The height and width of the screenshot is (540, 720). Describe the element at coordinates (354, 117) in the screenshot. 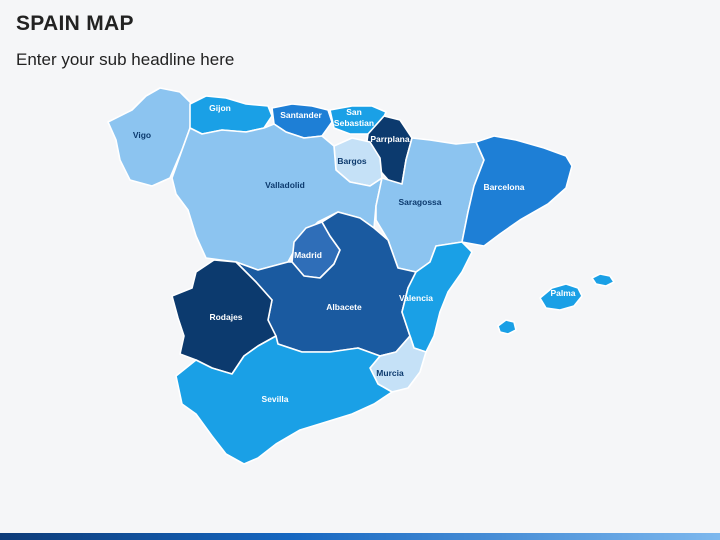

I see `region-label-san-sebastian: San Sebastian` at that location.